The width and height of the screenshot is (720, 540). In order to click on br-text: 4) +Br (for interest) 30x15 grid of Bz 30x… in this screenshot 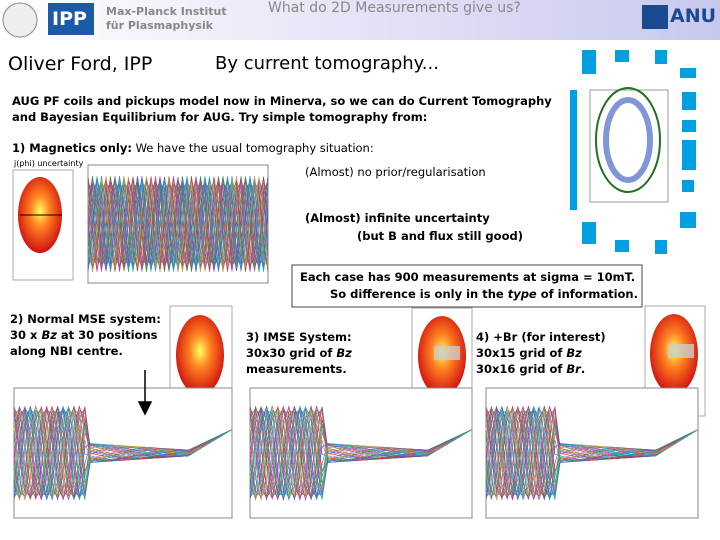, I will do `click(561, 353)`.